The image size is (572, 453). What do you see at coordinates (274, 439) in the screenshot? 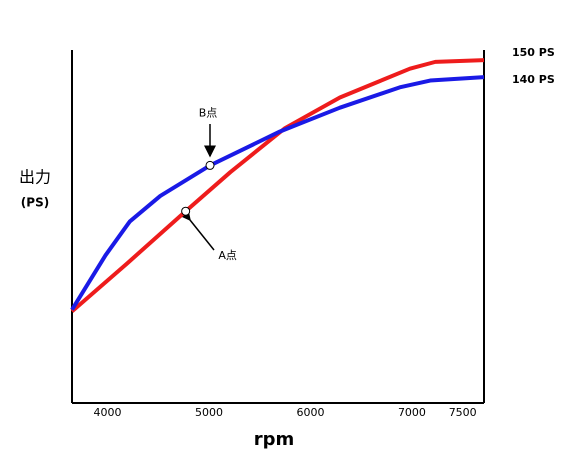
I see `x-axis-label: rpm` at bounding box center [274, 439].